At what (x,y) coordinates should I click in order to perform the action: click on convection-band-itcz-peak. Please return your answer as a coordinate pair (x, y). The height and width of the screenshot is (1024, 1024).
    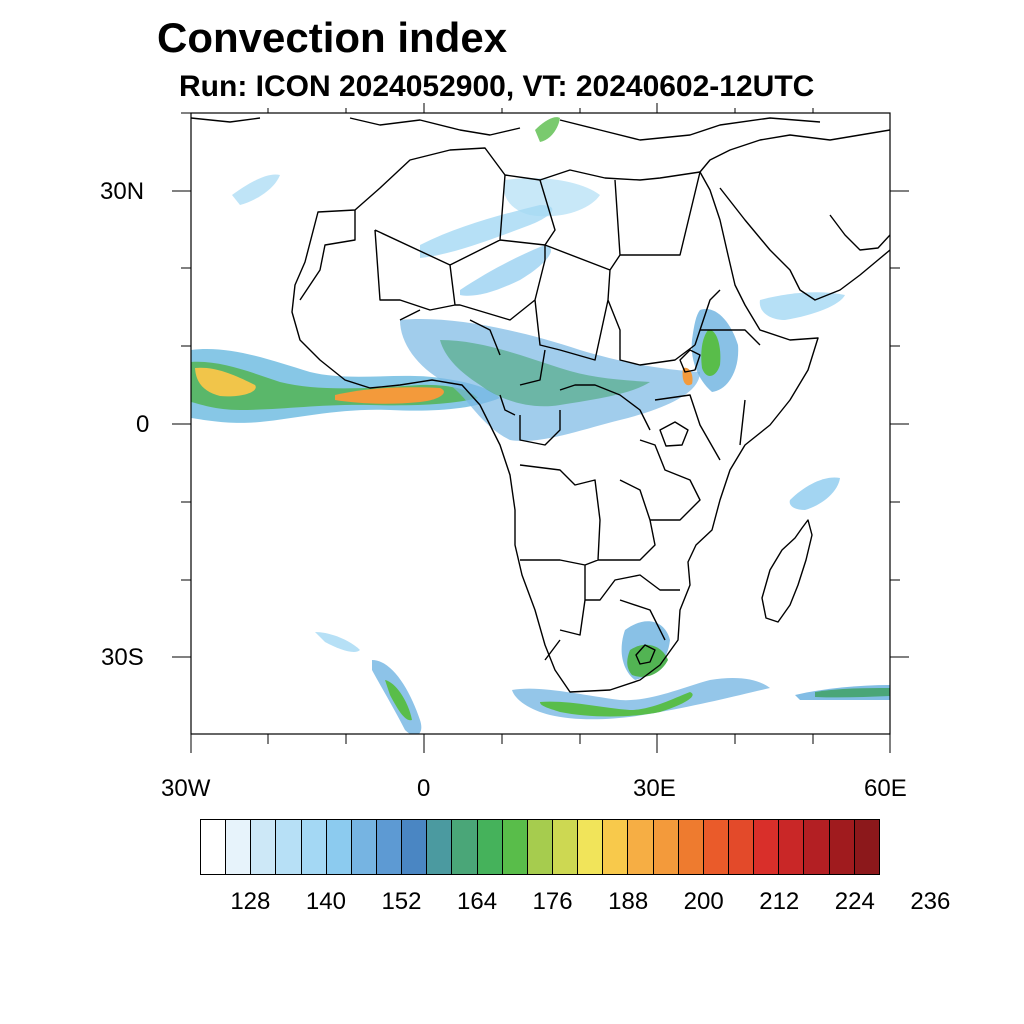
    Looking at the image, I should click on (225, 382).